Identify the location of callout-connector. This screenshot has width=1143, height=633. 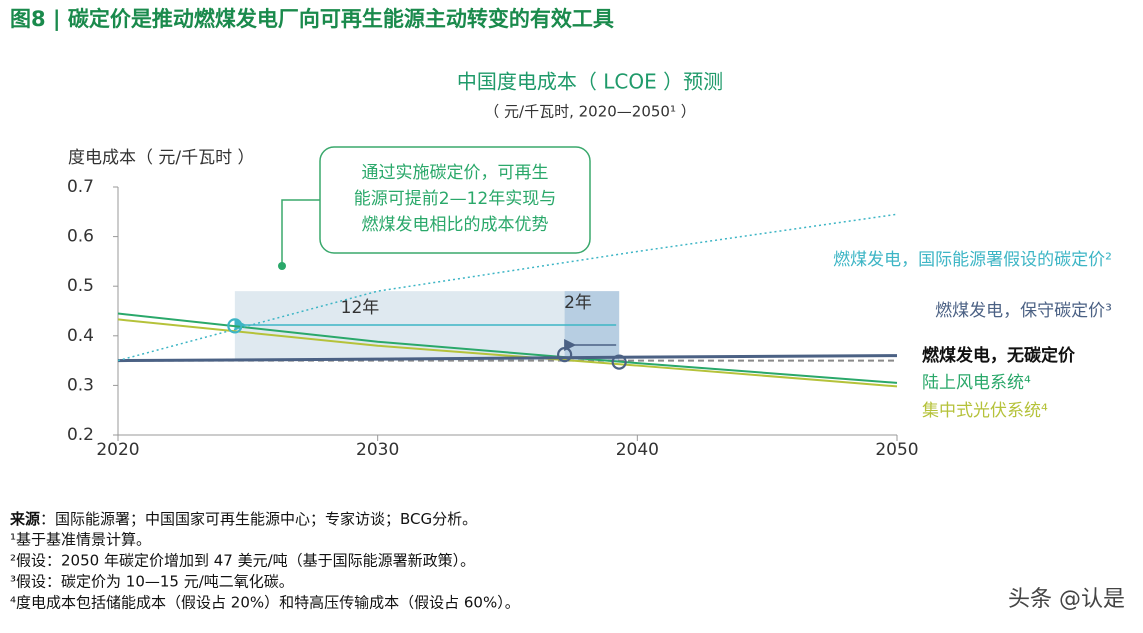
(300, 232).